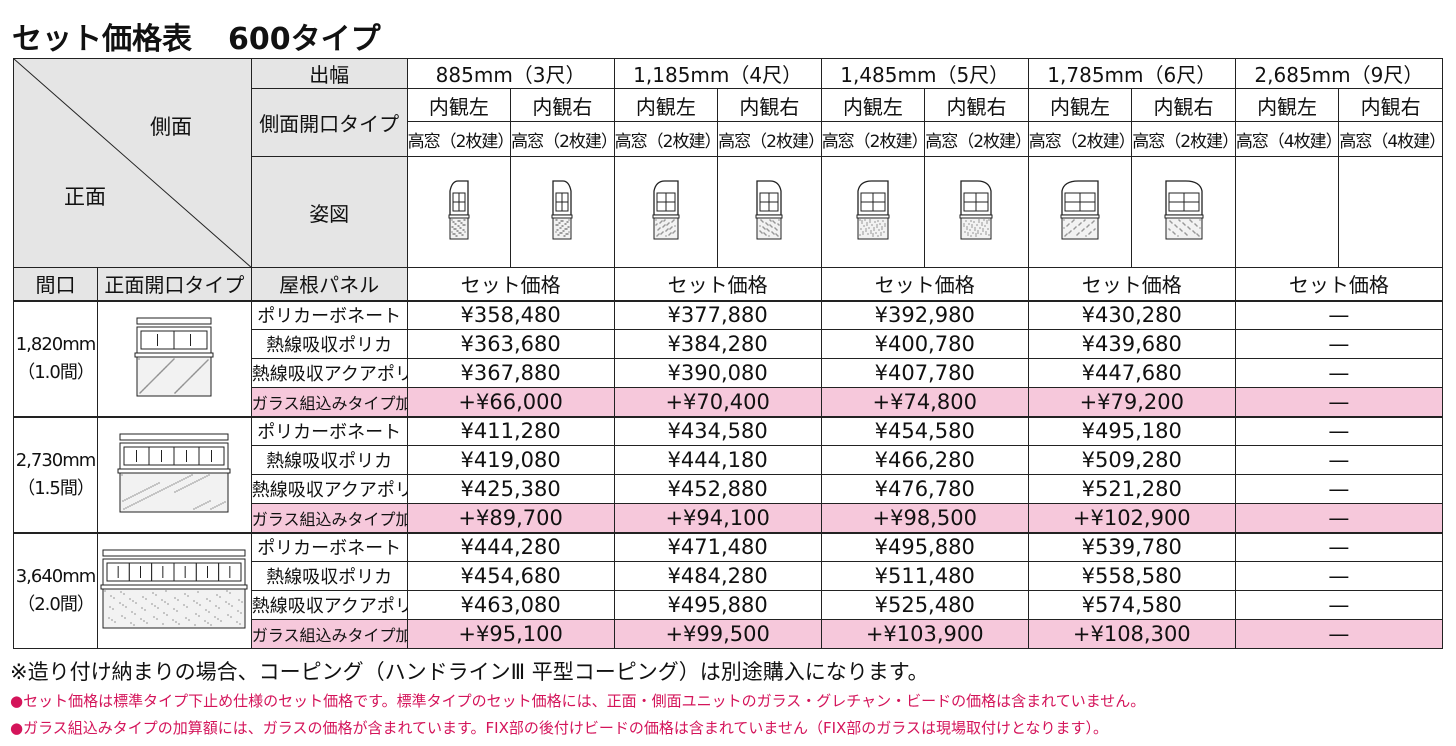  Describe the element at coordinates (329, 284) in the screenshot. I see `col-roof: 屋根パネル` at that location.